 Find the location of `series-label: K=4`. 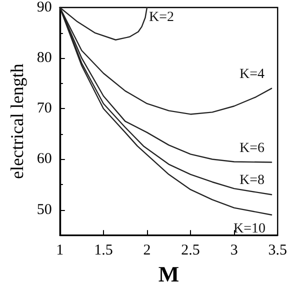

series-label: K=4 is located at coordinates (252, 74).